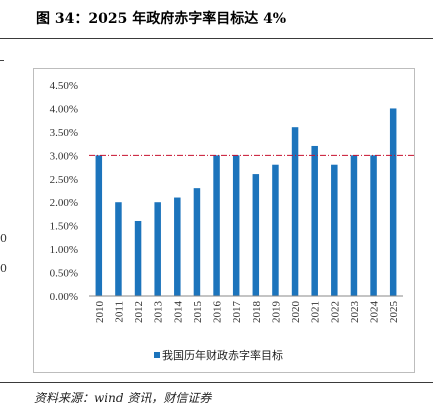  What do you see at coordinates (157, 355) in the screenshot?
I see `legend-swatch` at bounding box center [157, 355].